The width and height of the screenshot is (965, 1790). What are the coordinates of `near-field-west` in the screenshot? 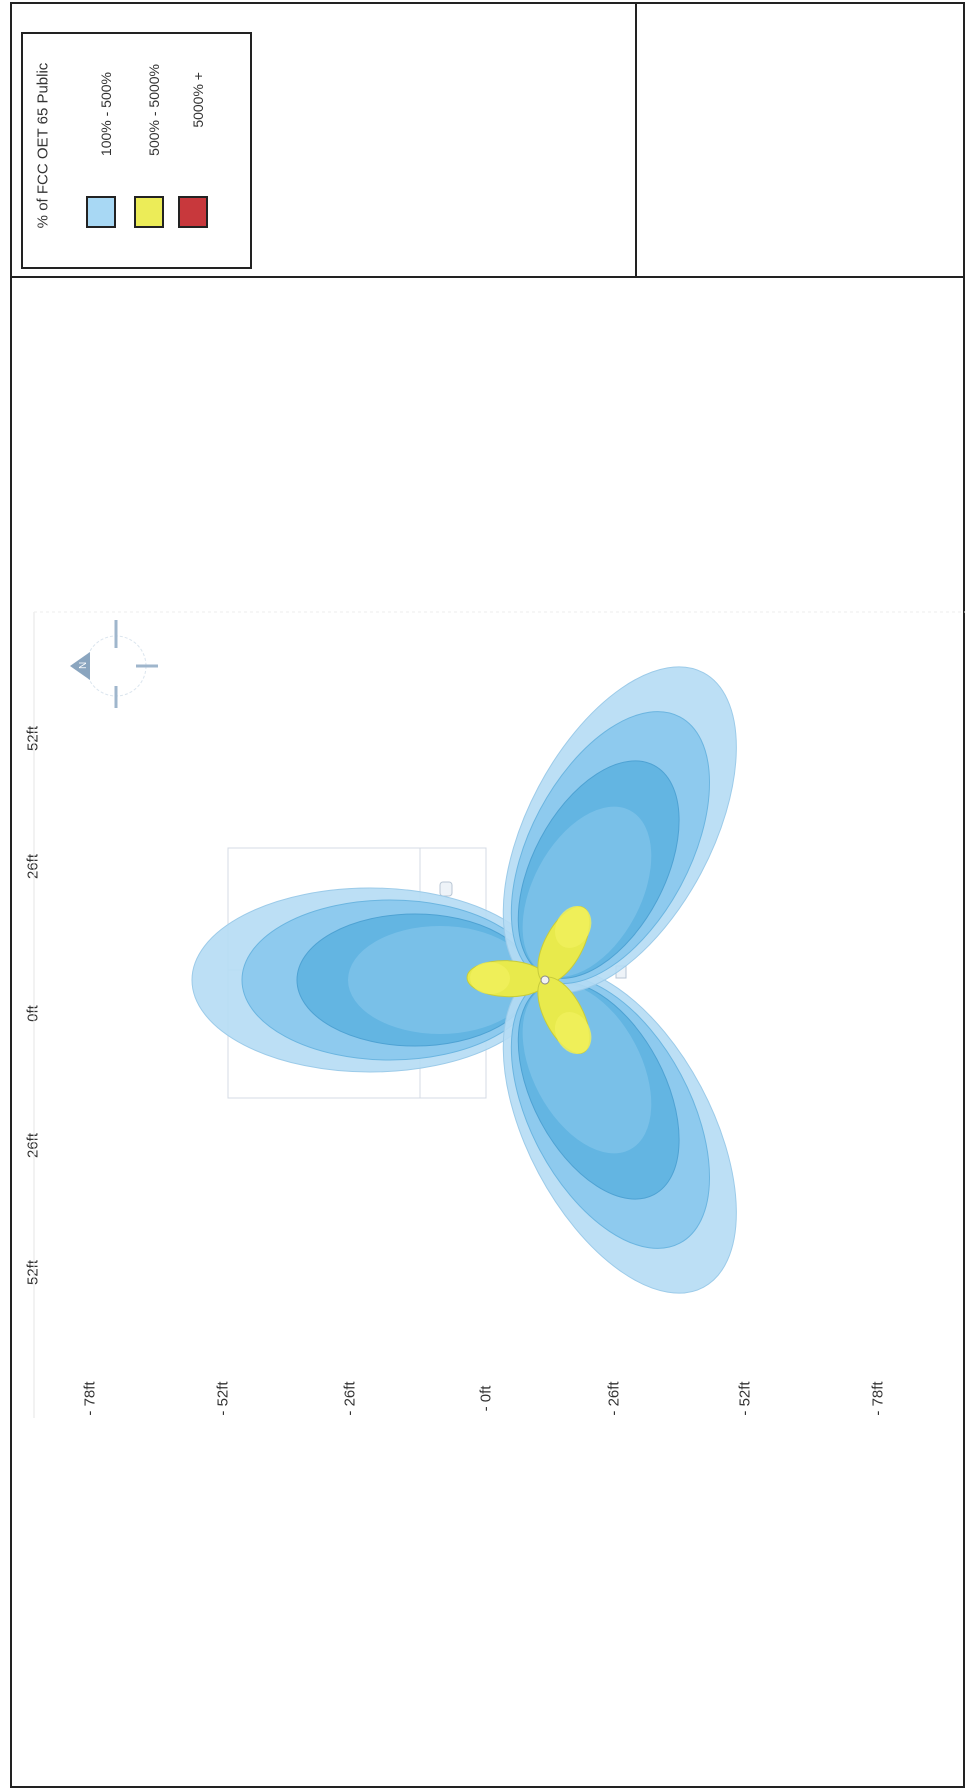 It's located at (507, 979).